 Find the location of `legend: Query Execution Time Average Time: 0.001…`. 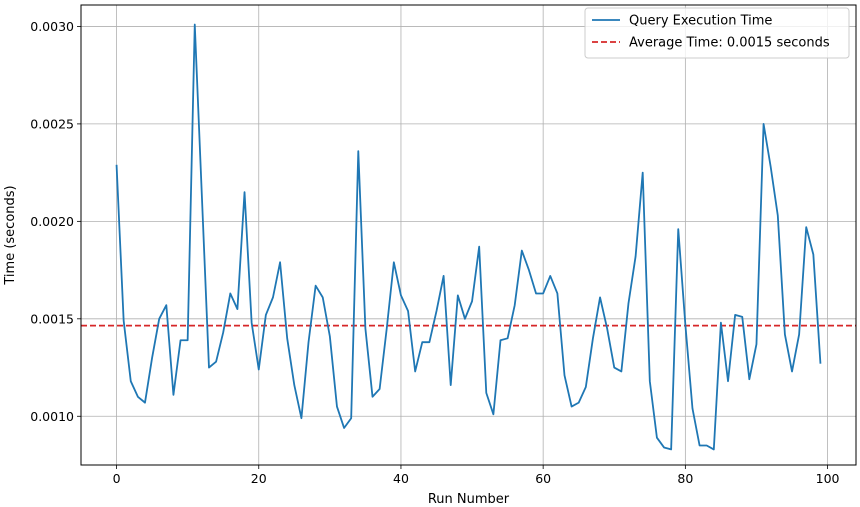

legend: Query Execution Time Average Time: 0.001… is located at coordinates (717, 33).